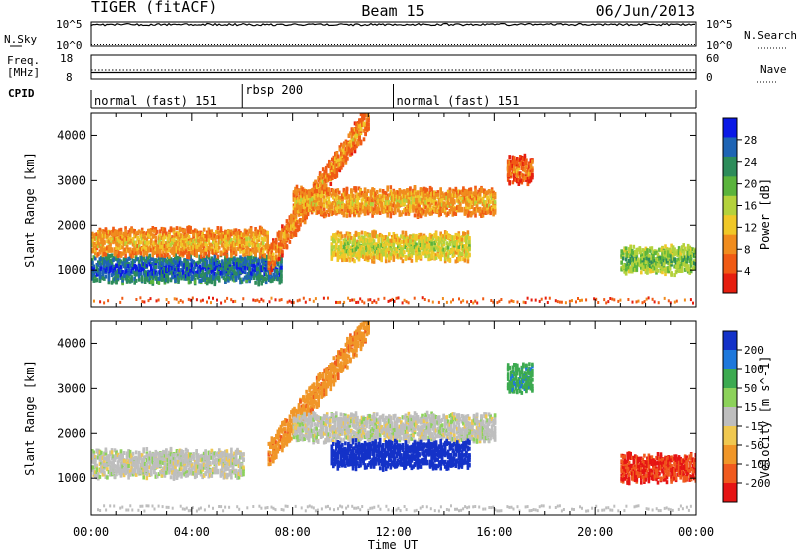  Describe the element at coordinates (69, 77) in the screenshot. I see `freq-tick-bottom: 8` at that location.